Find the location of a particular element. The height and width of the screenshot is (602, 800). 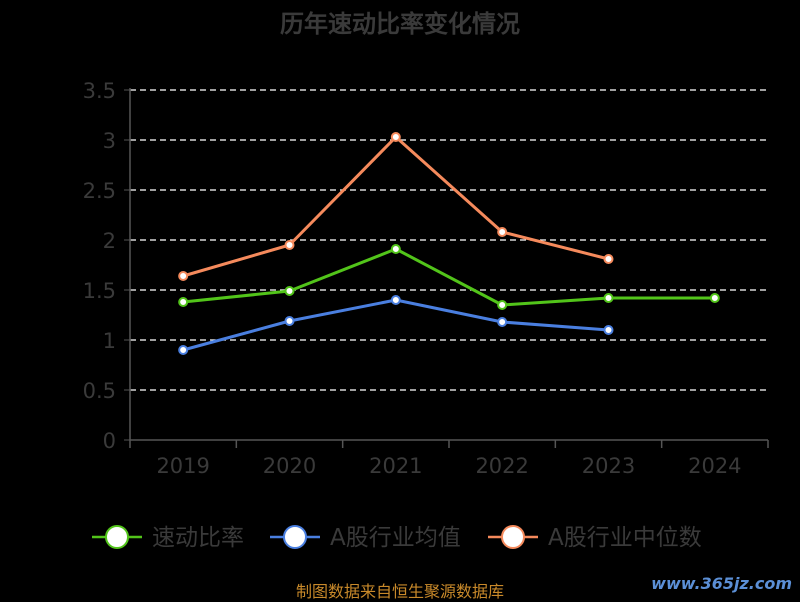

x-tick-label: 2019 is located at coordinates (182, 466).